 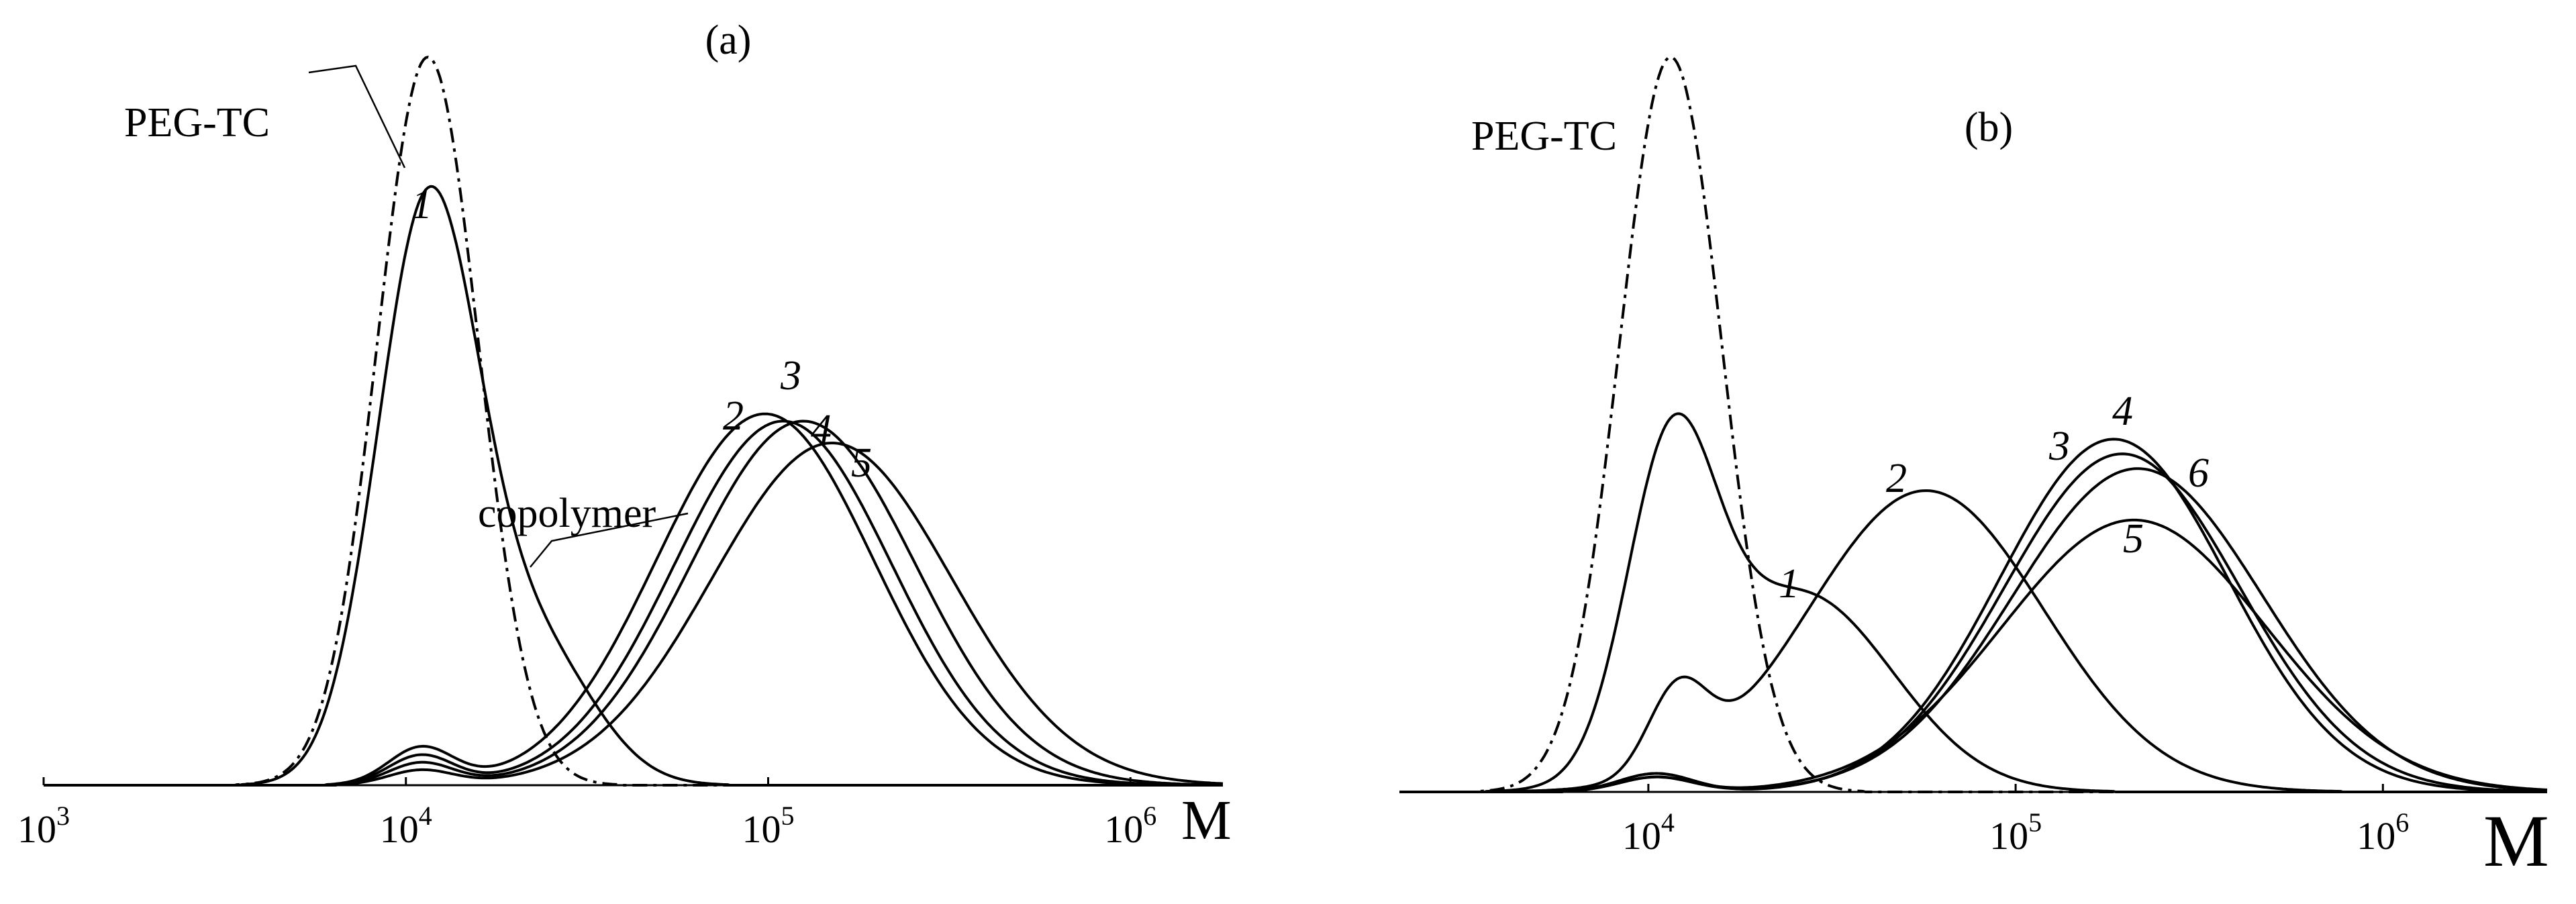 What do you see at coordinates (1896, 478) in the screenshot?
I see `panel-b-curve-2-label: 2` at bounding box center [1896, 478].